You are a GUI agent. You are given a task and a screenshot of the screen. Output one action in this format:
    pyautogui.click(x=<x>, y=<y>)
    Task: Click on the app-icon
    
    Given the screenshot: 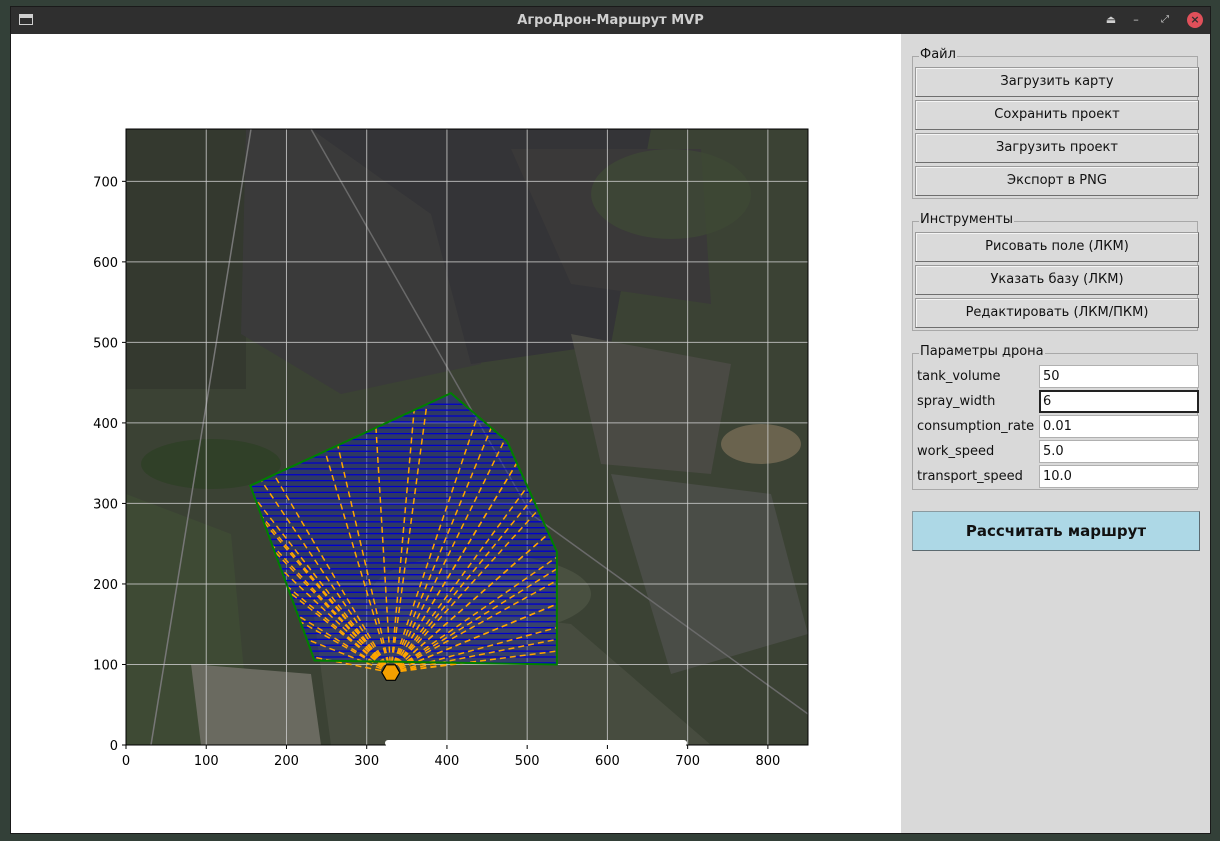 What is the action you would take?
    pyautogui.click(x=26, y=19)
    